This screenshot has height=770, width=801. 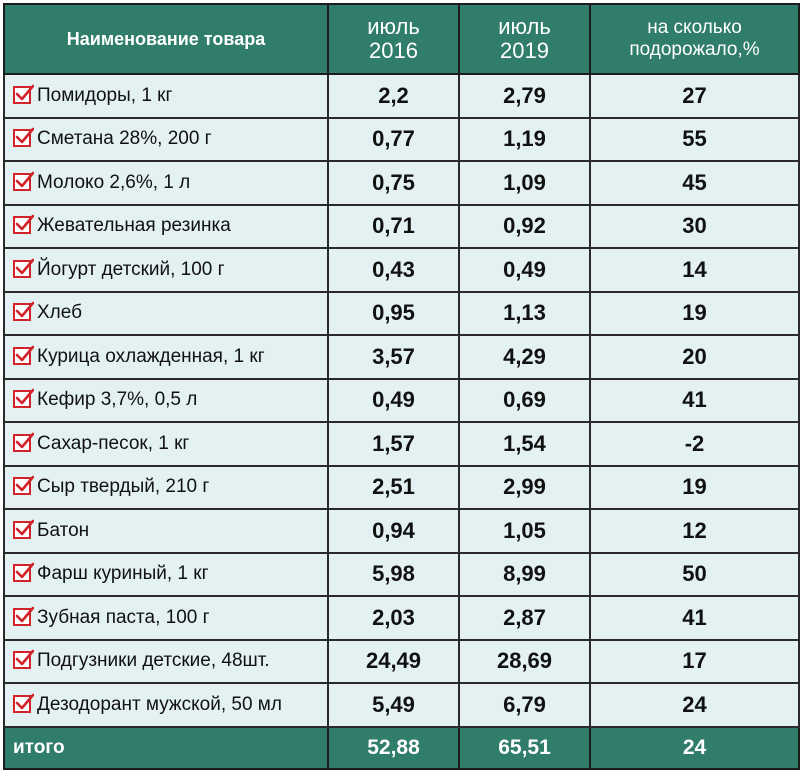 I want to click on price-increase-percent: -2, so click(x=694, y=444).